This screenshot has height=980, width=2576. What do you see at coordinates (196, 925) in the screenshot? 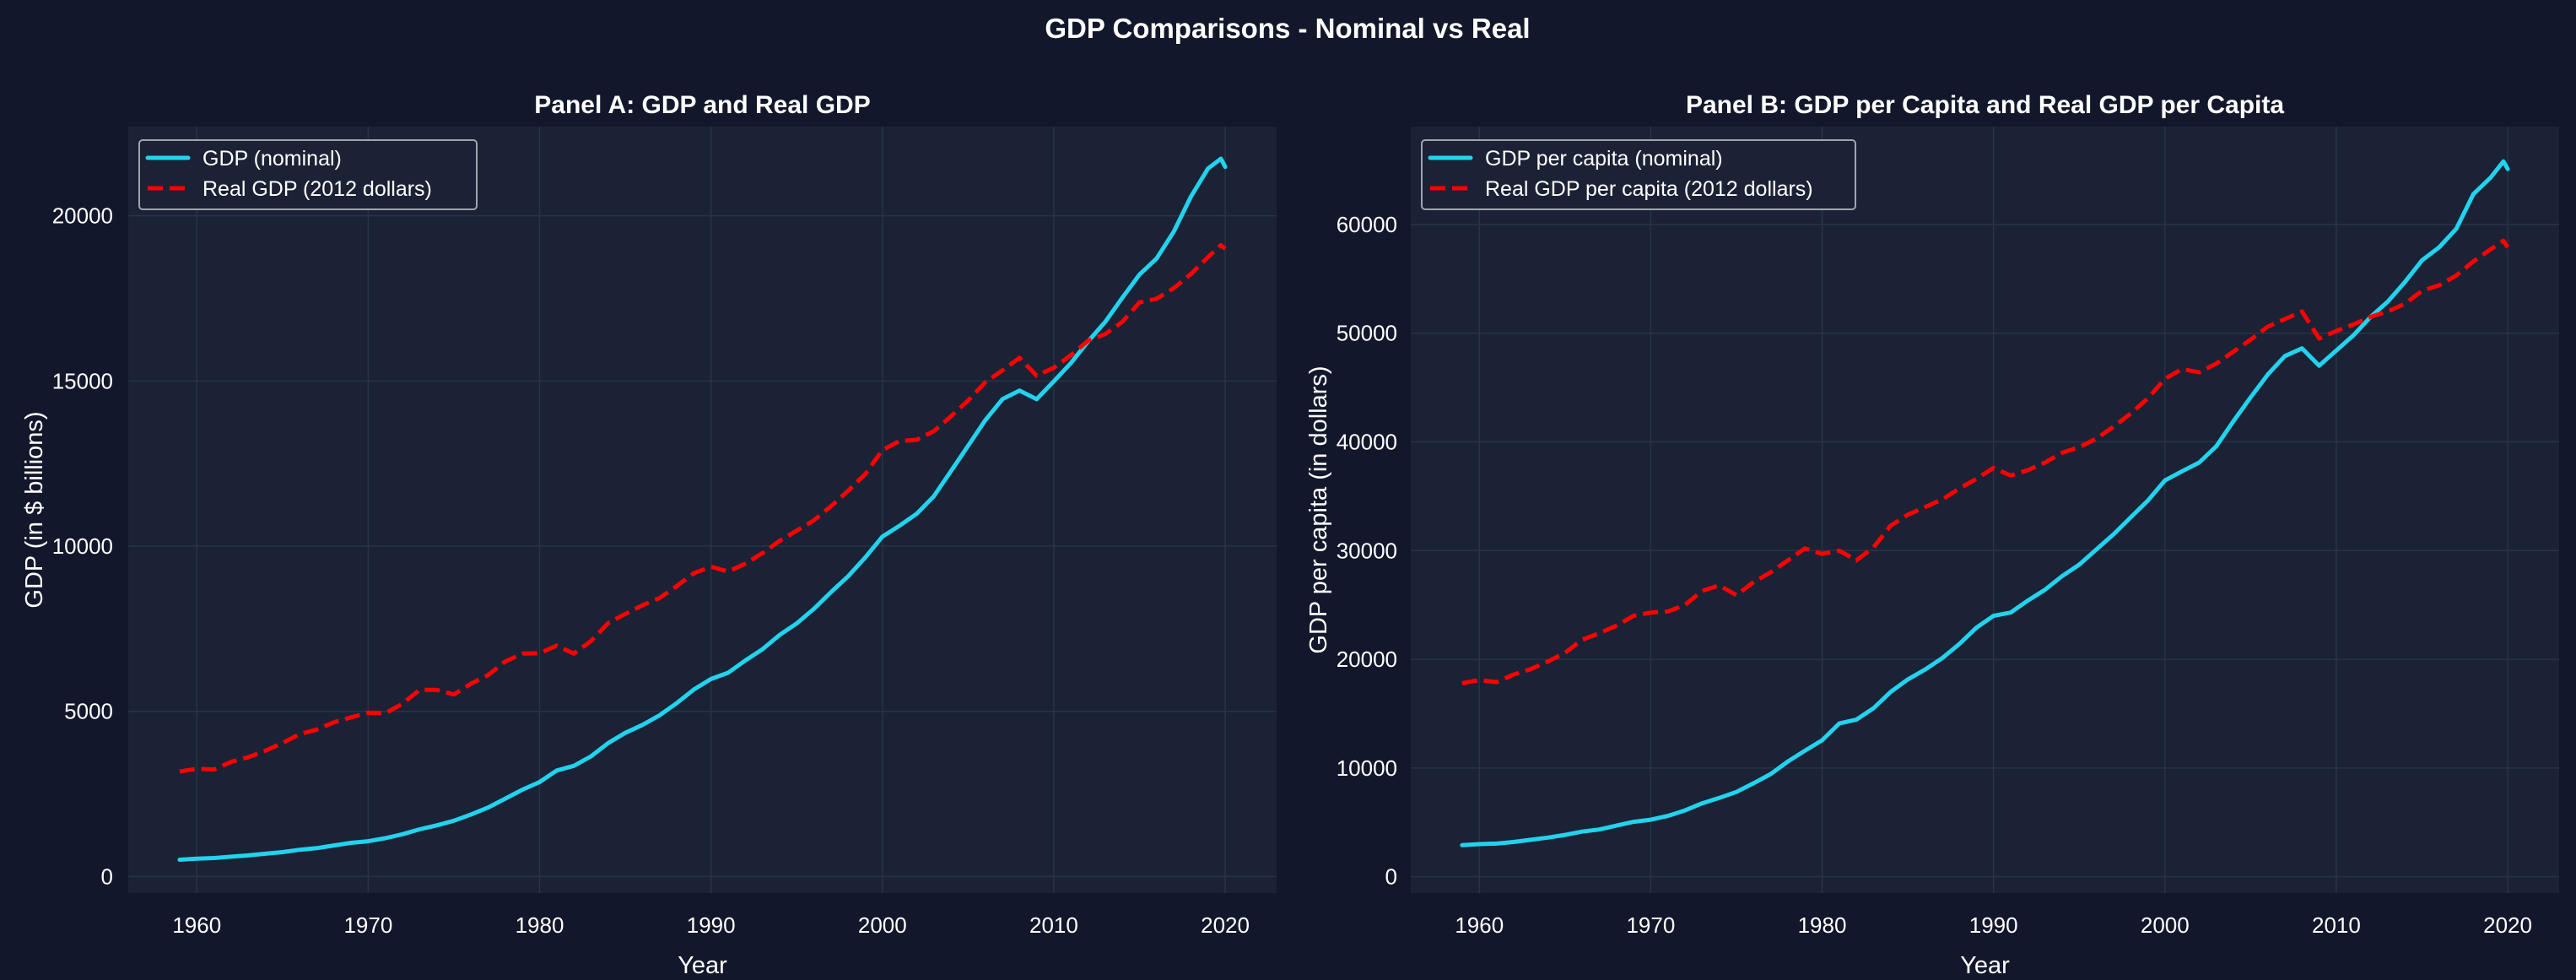
I see `panel-a-x-tick-label: 1960` at bounding box center [196, 925].